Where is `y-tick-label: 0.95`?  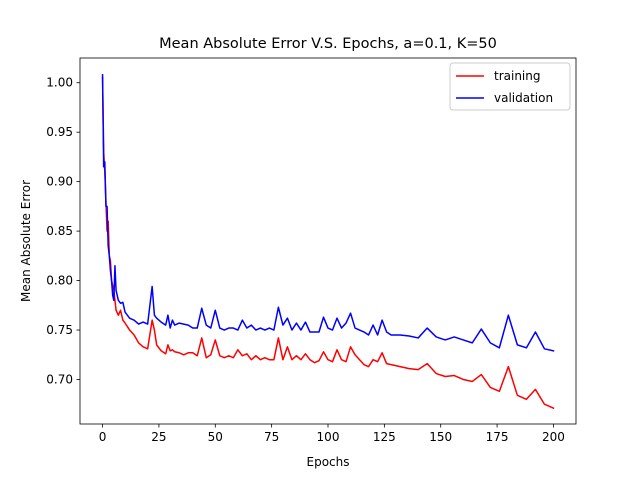
y-tick-label: 0.95 is located at coordinates (59, 132).